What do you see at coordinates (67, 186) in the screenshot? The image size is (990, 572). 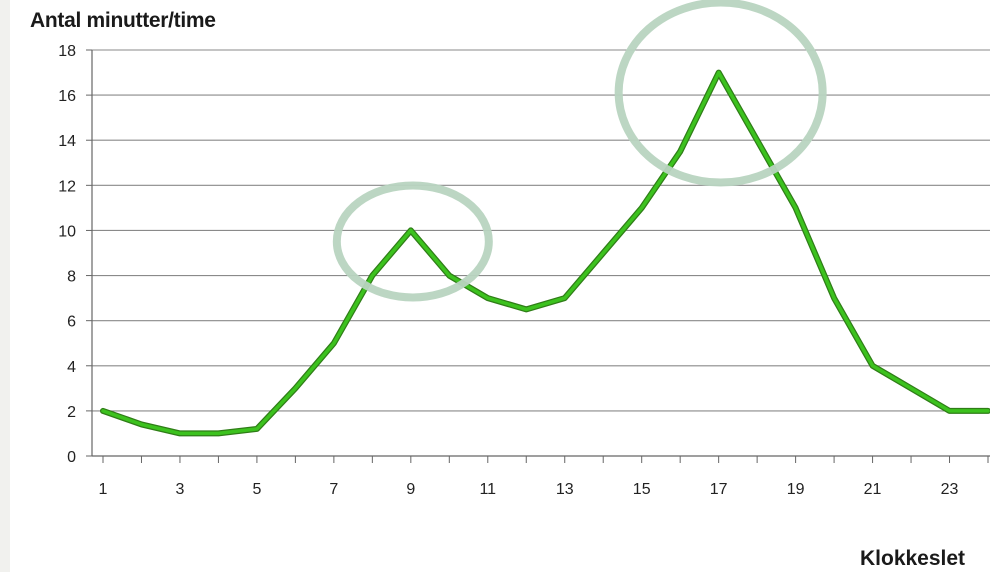 I see `y-tick-label-12: 12` at bounding box center [67, 186].